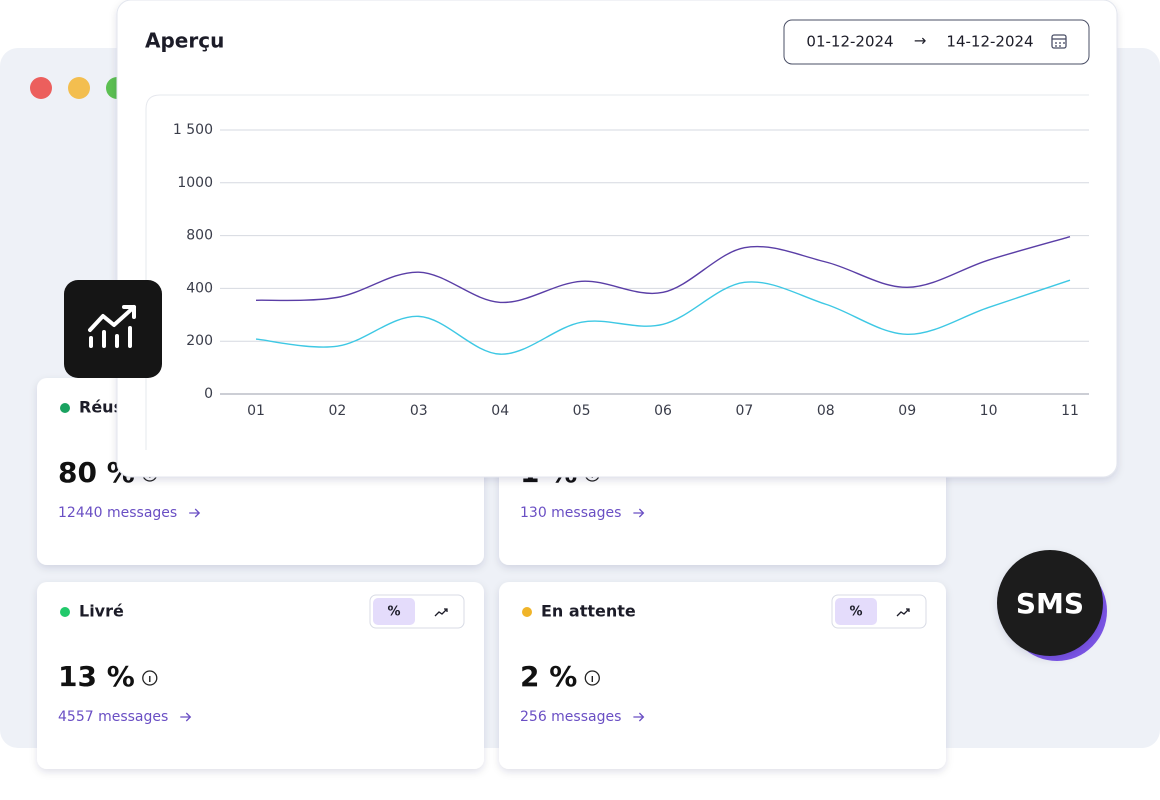 The width and height of the screenshot is (1160, 800). What do you see at coordinates (548, 676) in the screenshot?
I see `card-value: 2 %` at bounding box center [548, 676].